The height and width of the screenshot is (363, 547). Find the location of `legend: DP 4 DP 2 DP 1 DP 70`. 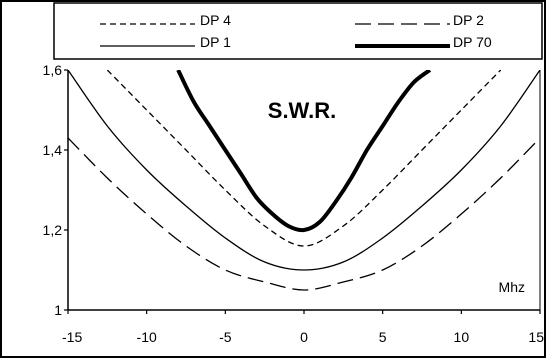

legend: DP 4 DP 2 DP 1 DP 70 is located at coordinates (296, 31).